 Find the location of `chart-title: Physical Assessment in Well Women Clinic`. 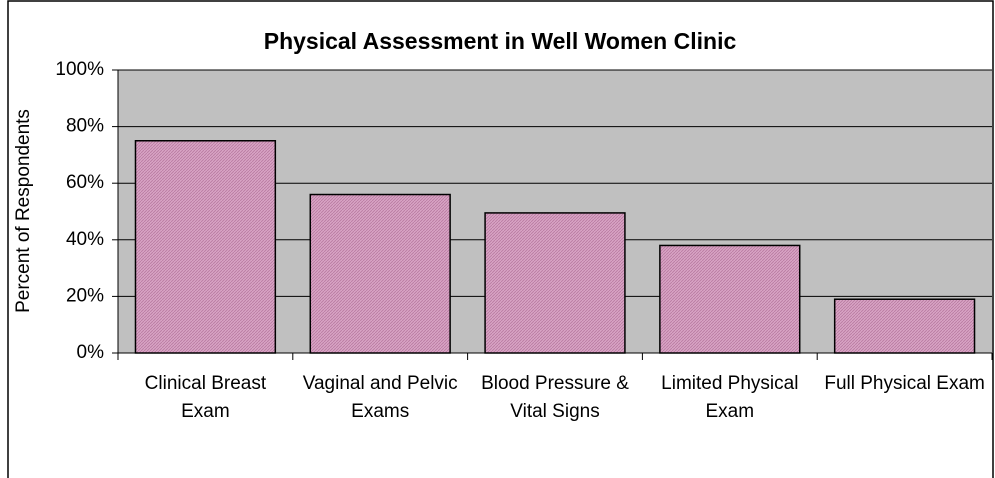

chart-title: Physical Assessment in Well Women Clinic is located at coordinates (500, 41).